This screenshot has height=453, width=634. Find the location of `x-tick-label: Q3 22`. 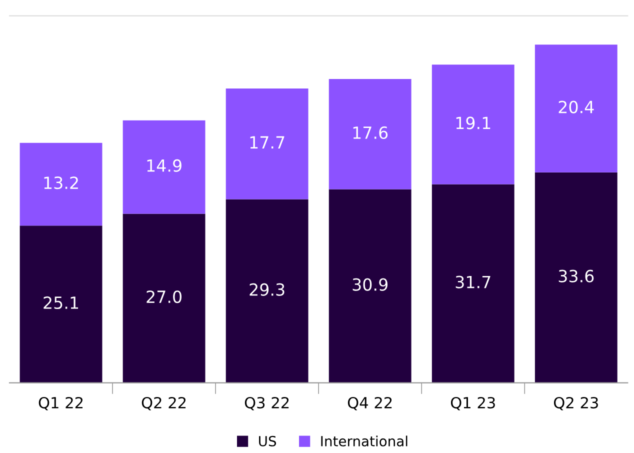

x-tick-label: Q3 22 is located at coordinates (266, 403).